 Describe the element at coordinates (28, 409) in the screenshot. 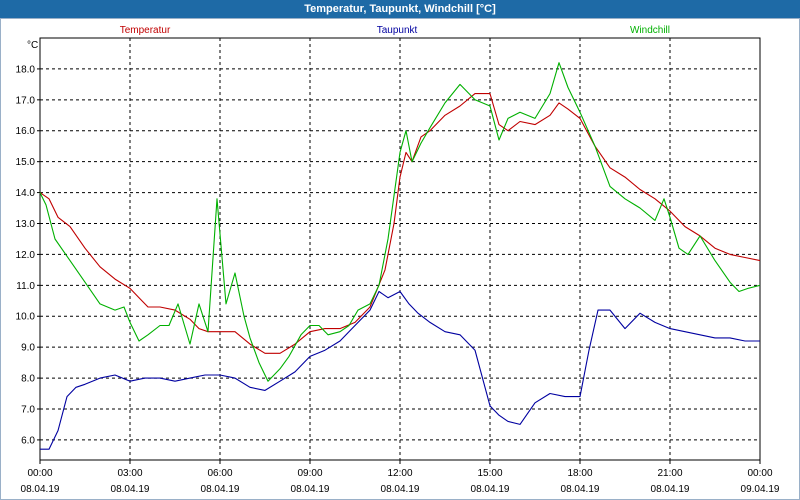

I see `y-tick-label: 7.0` at that location.